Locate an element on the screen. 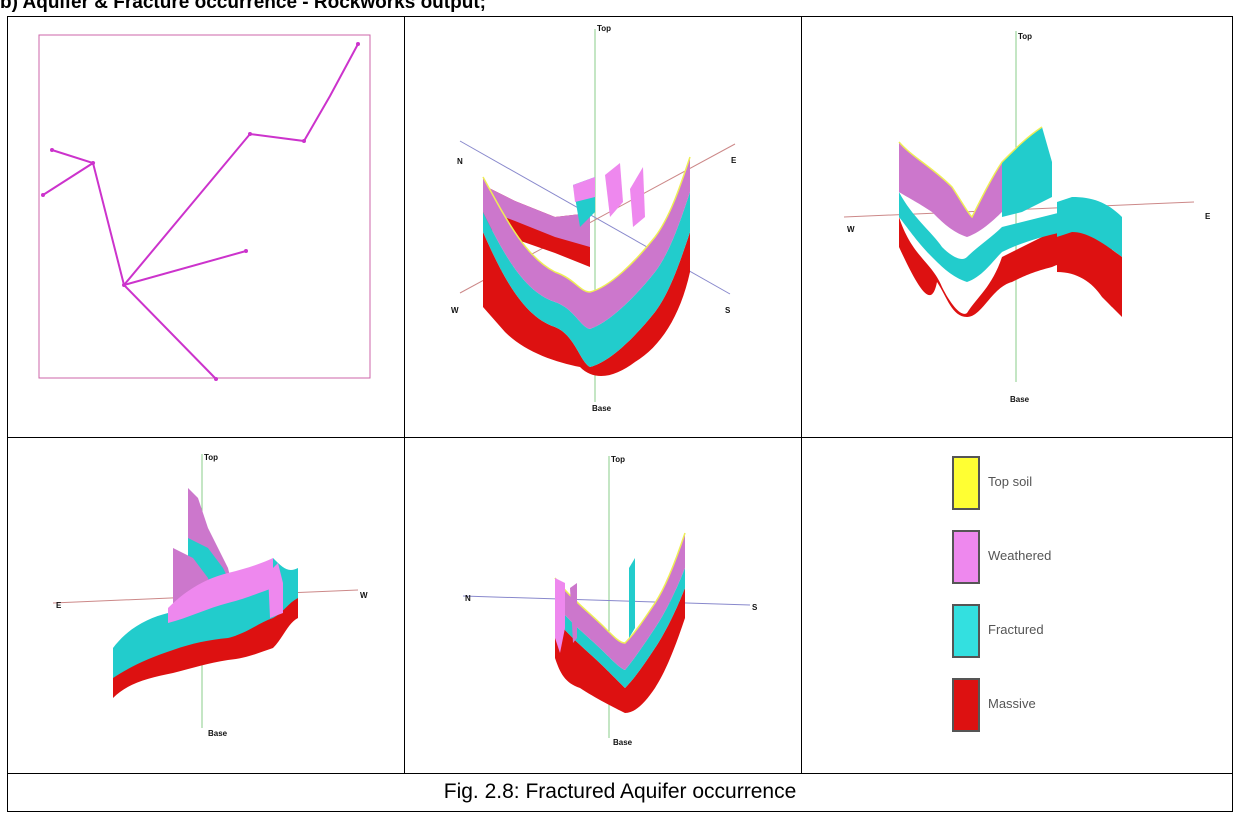  swatch-weathered is located at coordinates (966, 557).